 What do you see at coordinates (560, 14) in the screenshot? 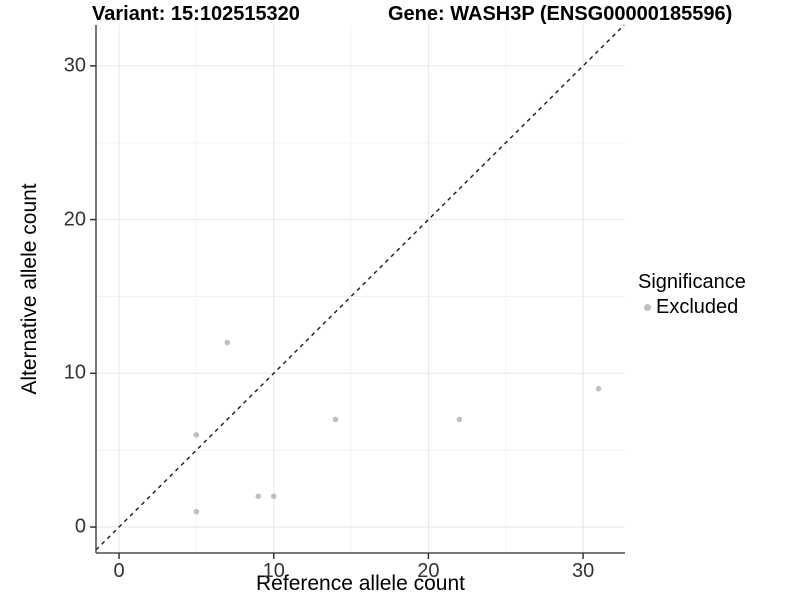
I see `plot-title-gene: Gene: WASH3P (ENSG00000185596)` at bounding box center [560, 14].